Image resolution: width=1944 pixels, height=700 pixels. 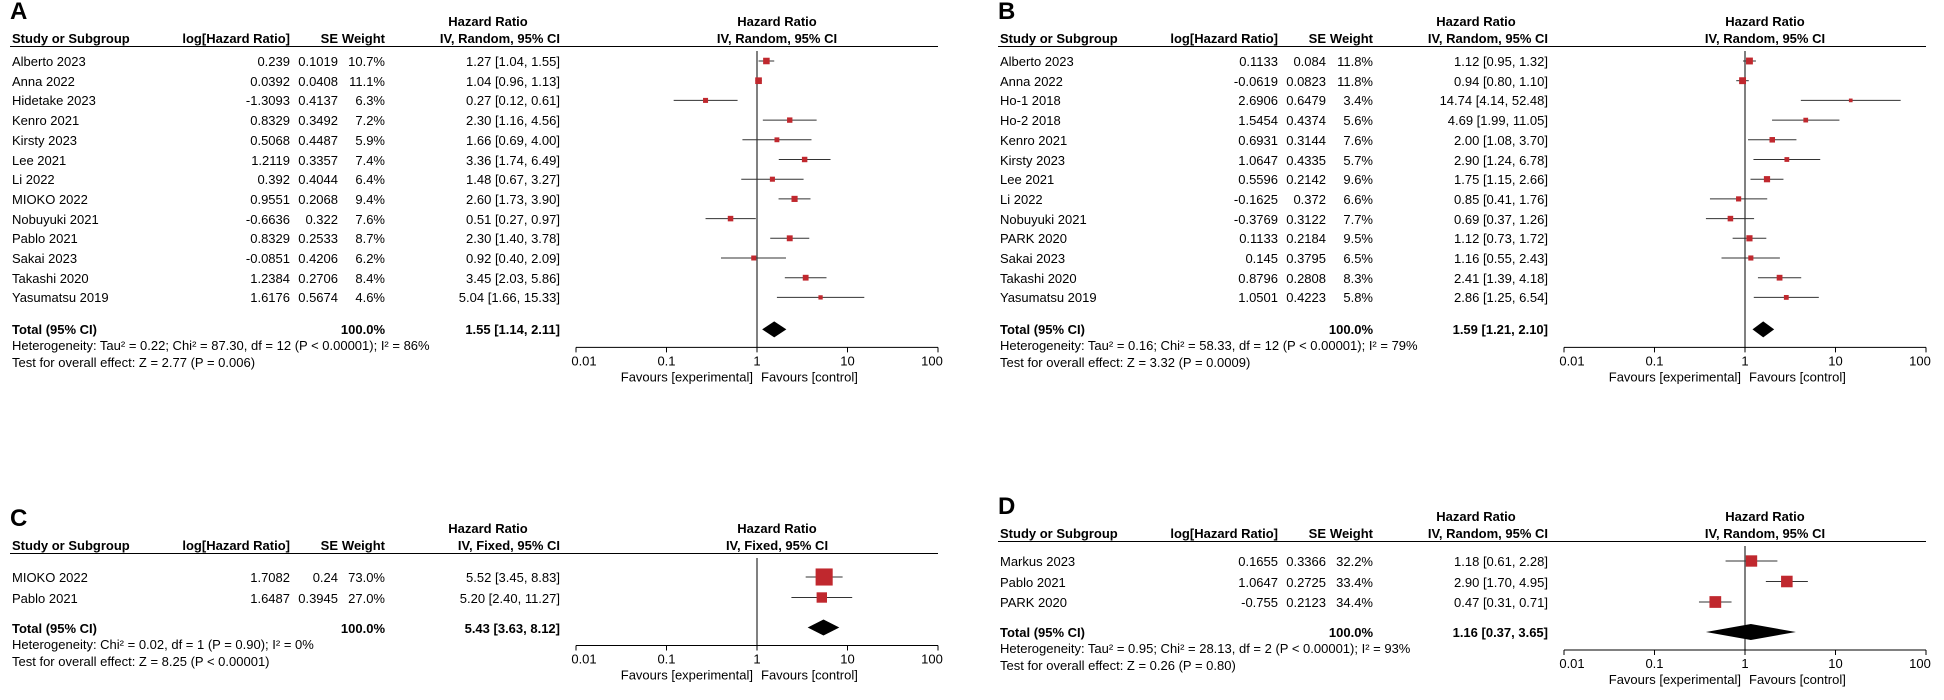 What do you see at coordinates (1358, 219) in the screenshot?
I see `weight-value: 7.7%` at bounding box center [1358, 219].